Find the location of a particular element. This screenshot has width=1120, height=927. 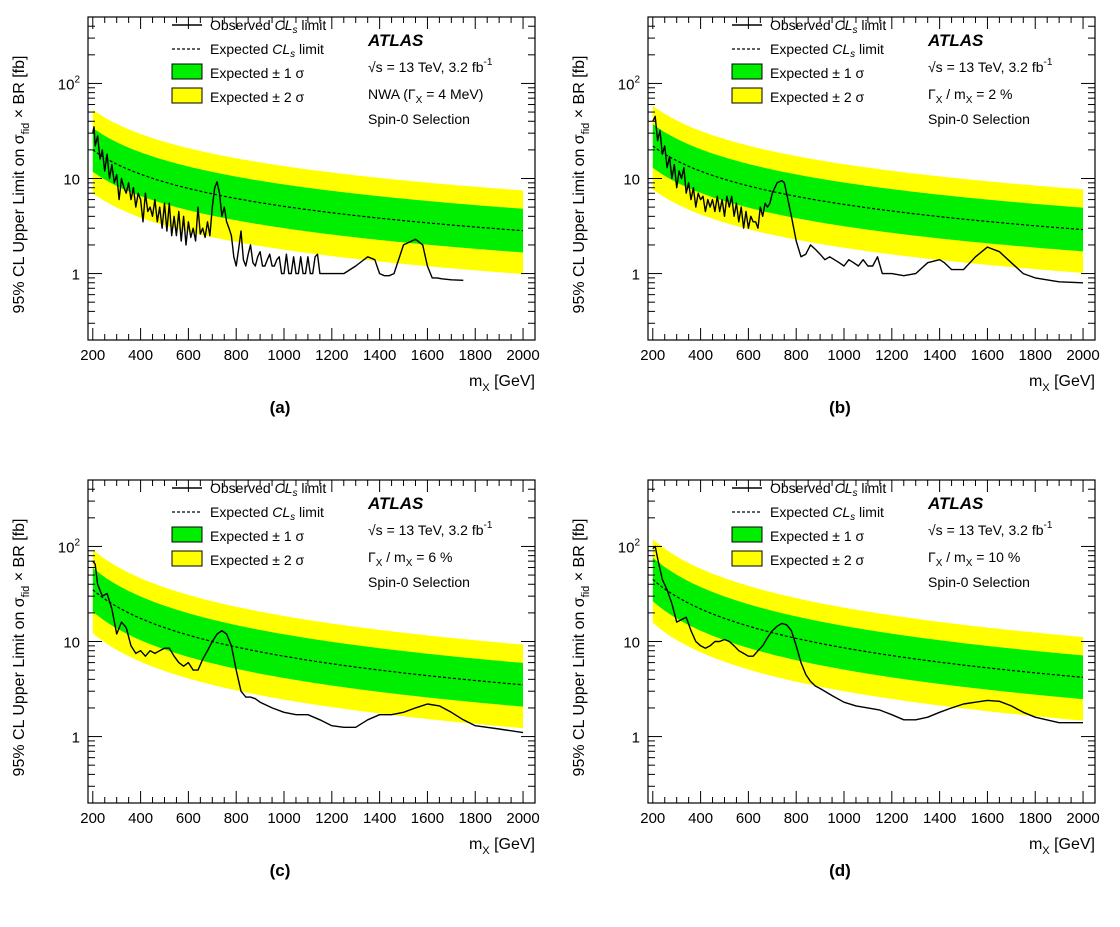

x-tick-label-1400-a: 1400 is located at coordinates (379, 355).